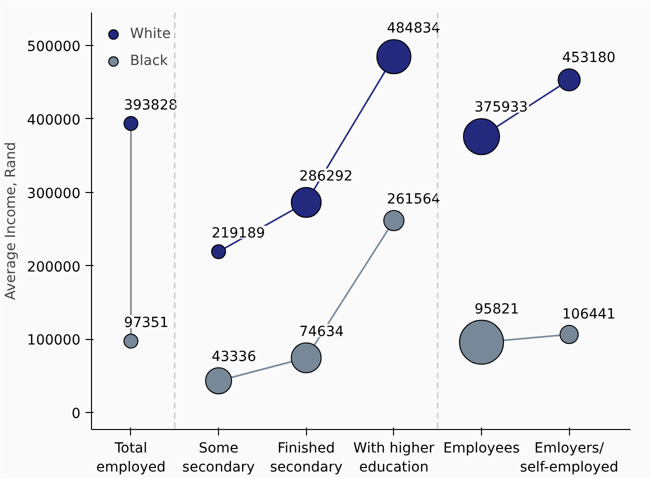 Image resolution: width=653 pixels, height=481 pixels. I want to click on y-axis-title: Average Income, Rand, so click(11, 221).